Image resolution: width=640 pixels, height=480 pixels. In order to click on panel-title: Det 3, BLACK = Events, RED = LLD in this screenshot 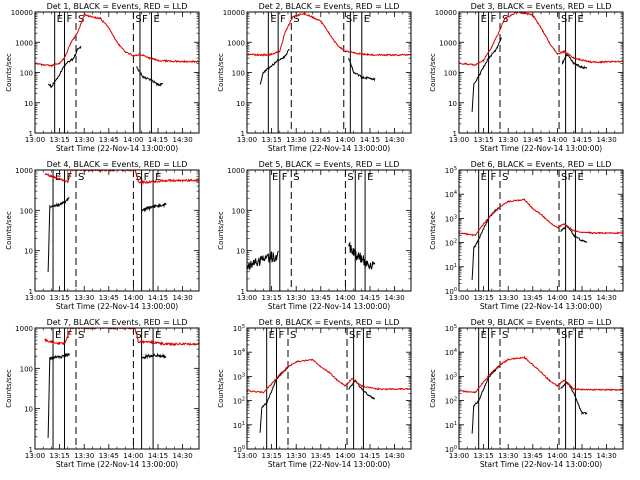, I will do `click(541, 6)`.